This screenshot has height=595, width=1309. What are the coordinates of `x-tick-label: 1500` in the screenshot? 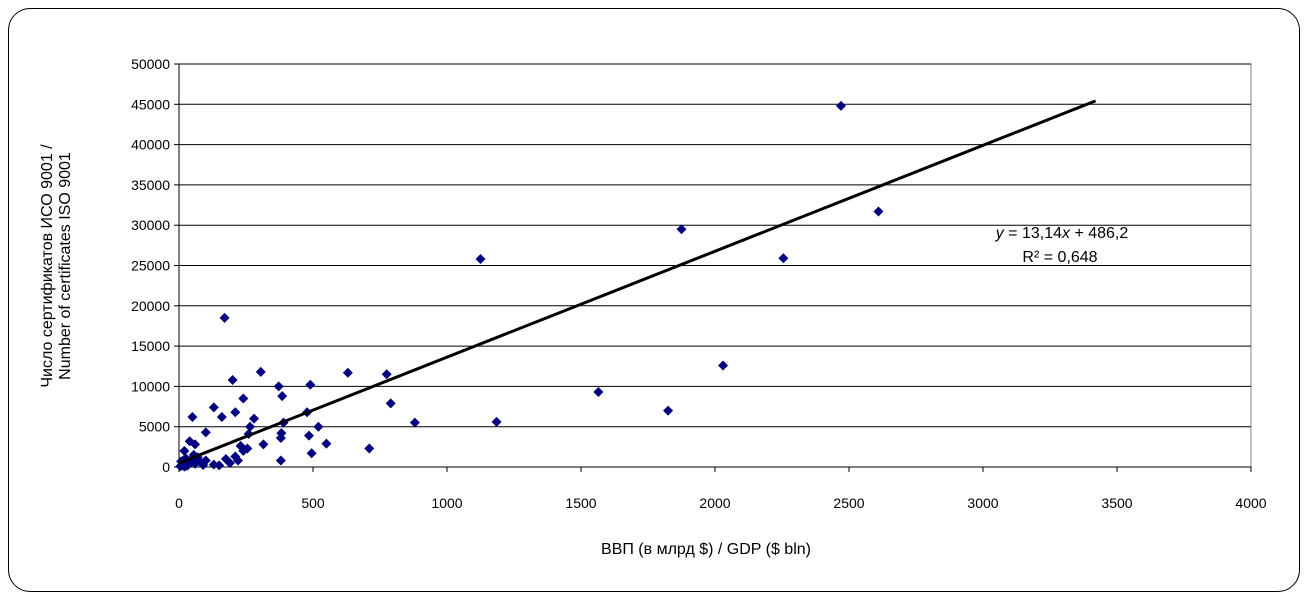 It's located at (580, 503).